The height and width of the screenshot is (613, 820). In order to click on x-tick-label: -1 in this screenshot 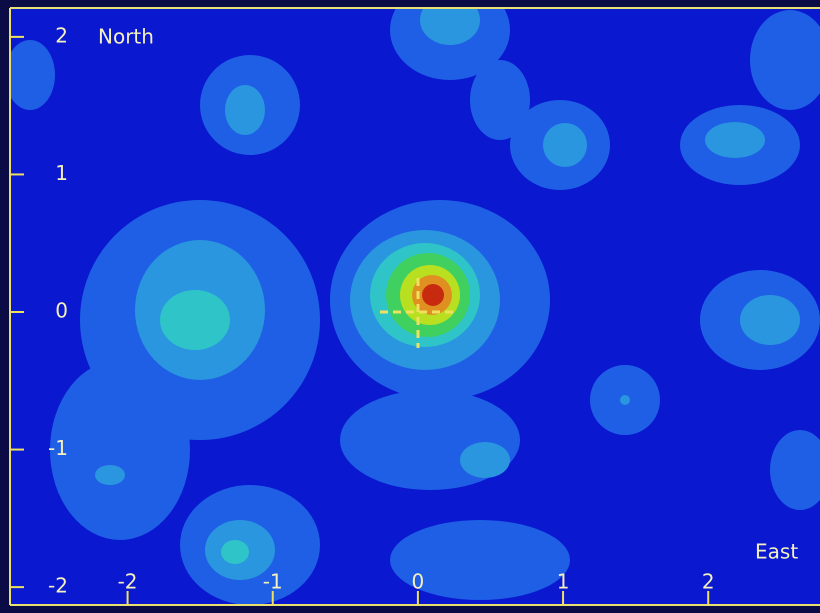, I will do `click(273, 582)`.